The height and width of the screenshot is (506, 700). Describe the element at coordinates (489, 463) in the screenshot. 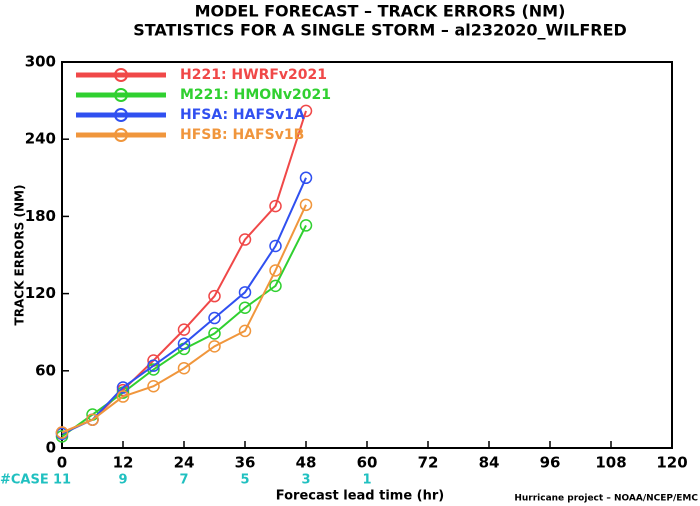

I see `x-tick-label: 84` at that location.